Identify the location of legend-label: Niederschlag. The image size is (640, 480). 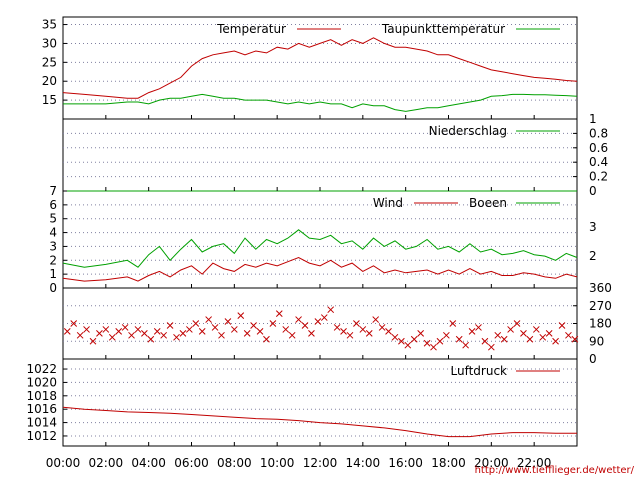
(468, 131).